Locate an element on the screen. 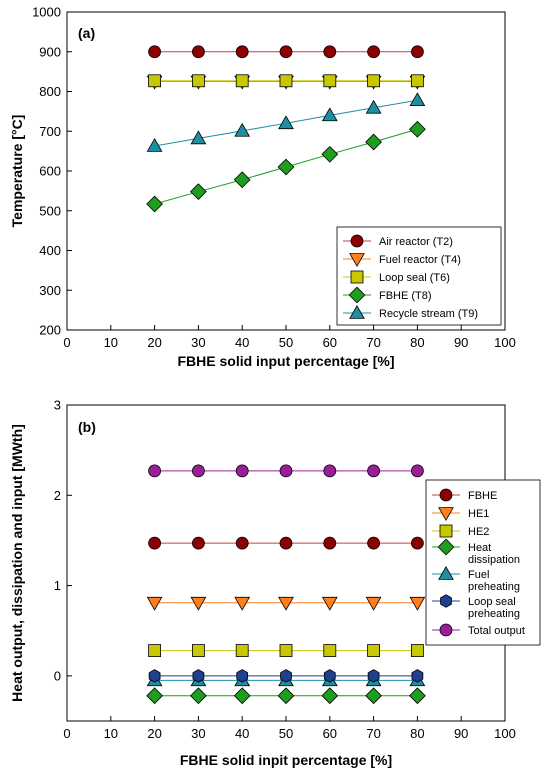 The height and width of the screenshot is (779, 549). x-tick-label: 100 is located at coordinates (505, 342).